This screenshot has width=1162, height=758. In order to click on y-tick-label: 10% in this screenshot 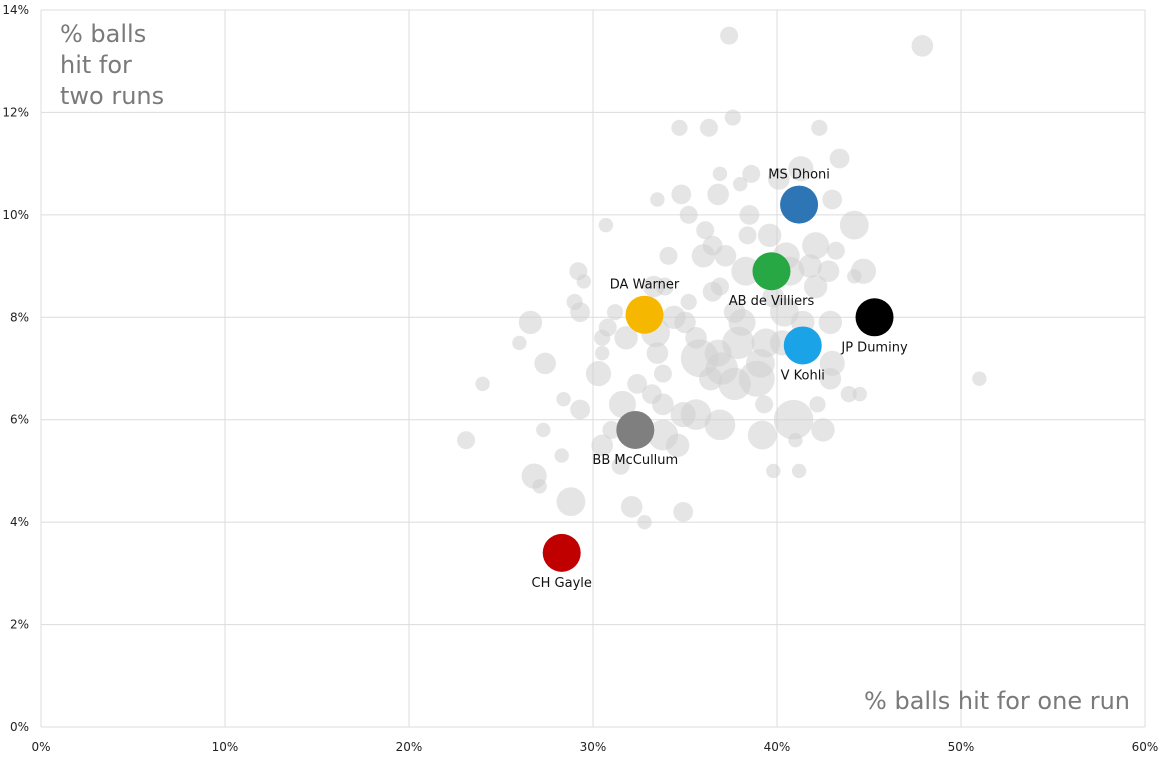, I will do `click(15, 215)`.